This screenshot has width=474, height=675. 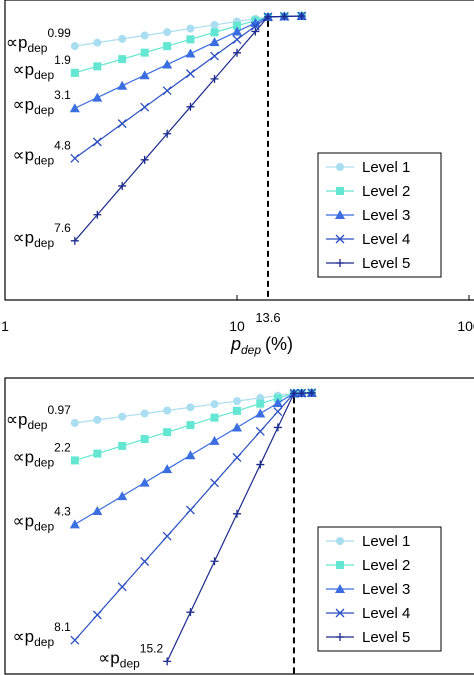 I want to click on legend-label: Level 5, so click(x=386, y=637).